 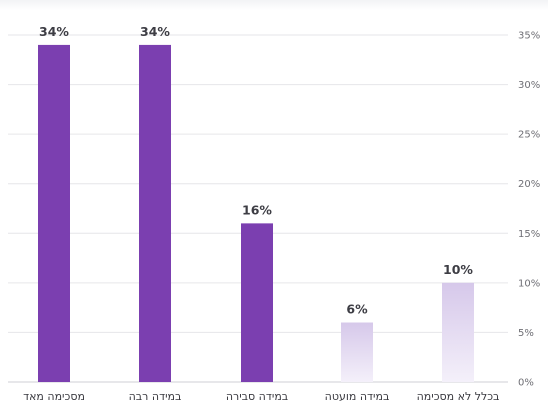 I want to click on y-tick-label-25: 25%, so click(x=529, y=135).